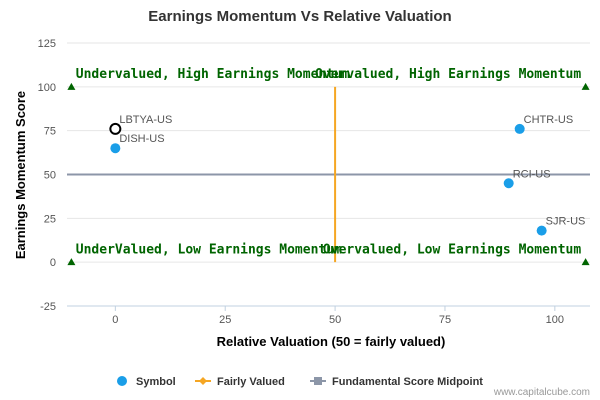 Image resolution: width=600 pixels, height=400 pixels. I want to click on x-tick-label: 100, so click(555, 320).